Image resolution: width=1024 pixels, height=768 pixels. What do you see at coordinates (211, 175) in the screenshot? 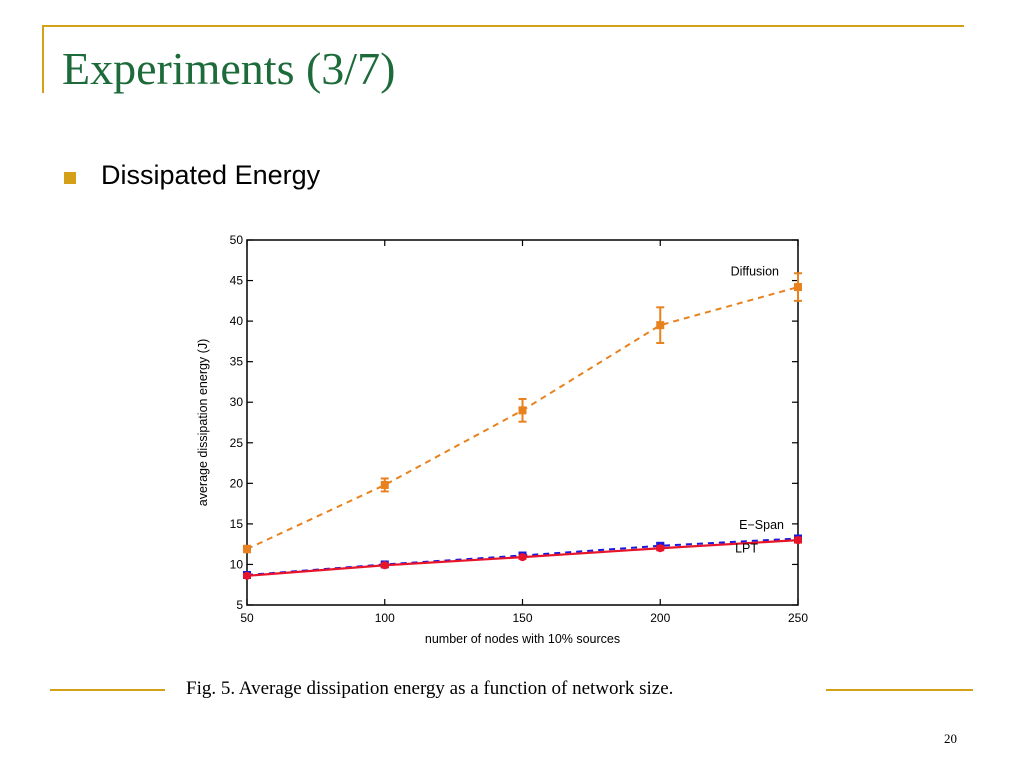
I see `bullet-text: Dissipated Energy` at bounding box center [211, 175].